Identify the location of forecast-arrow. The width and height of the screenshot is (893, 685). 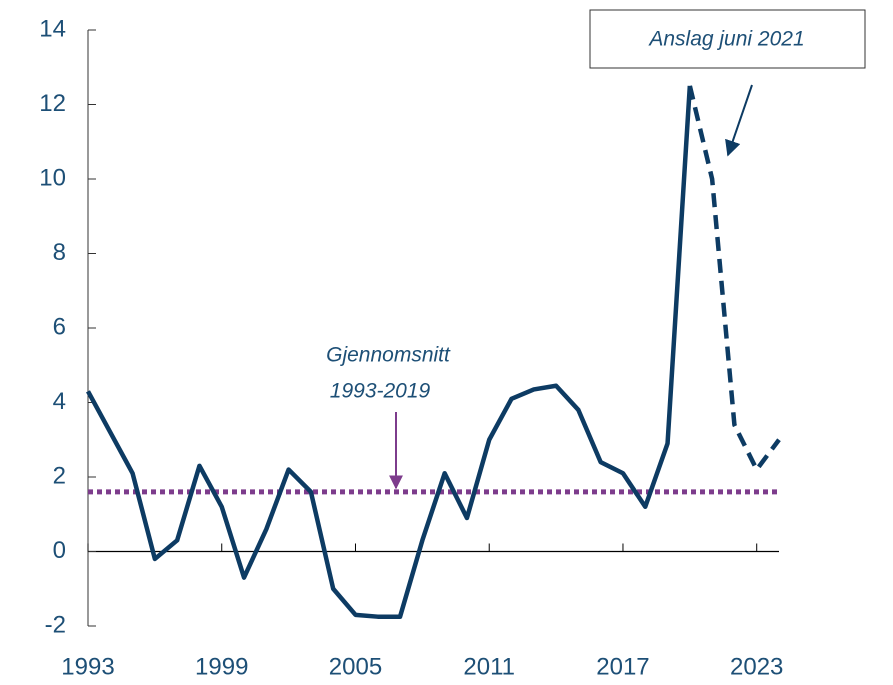
(739, 120).